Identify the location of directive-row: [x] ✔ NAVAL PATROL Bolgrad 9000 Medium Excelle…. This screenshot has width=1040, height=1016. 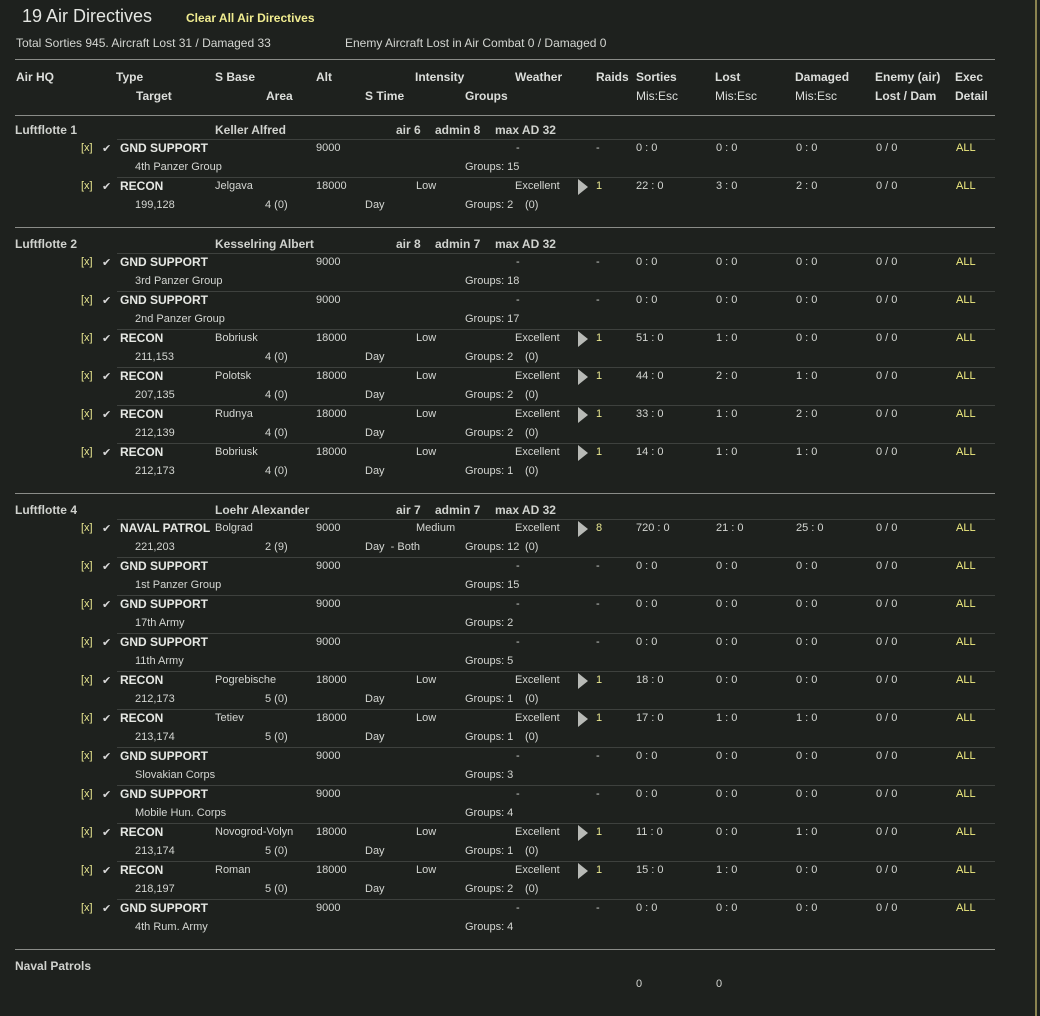
(500, 538).